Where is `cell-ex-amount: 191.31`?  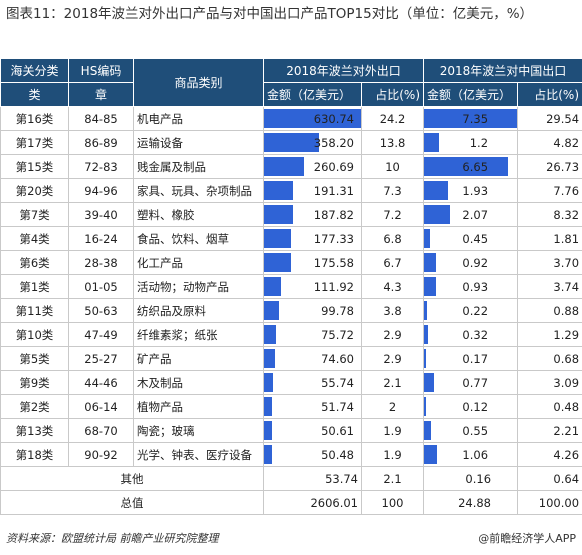 cell-ex-amount: 191.31 is located at coordinates (312, 190).